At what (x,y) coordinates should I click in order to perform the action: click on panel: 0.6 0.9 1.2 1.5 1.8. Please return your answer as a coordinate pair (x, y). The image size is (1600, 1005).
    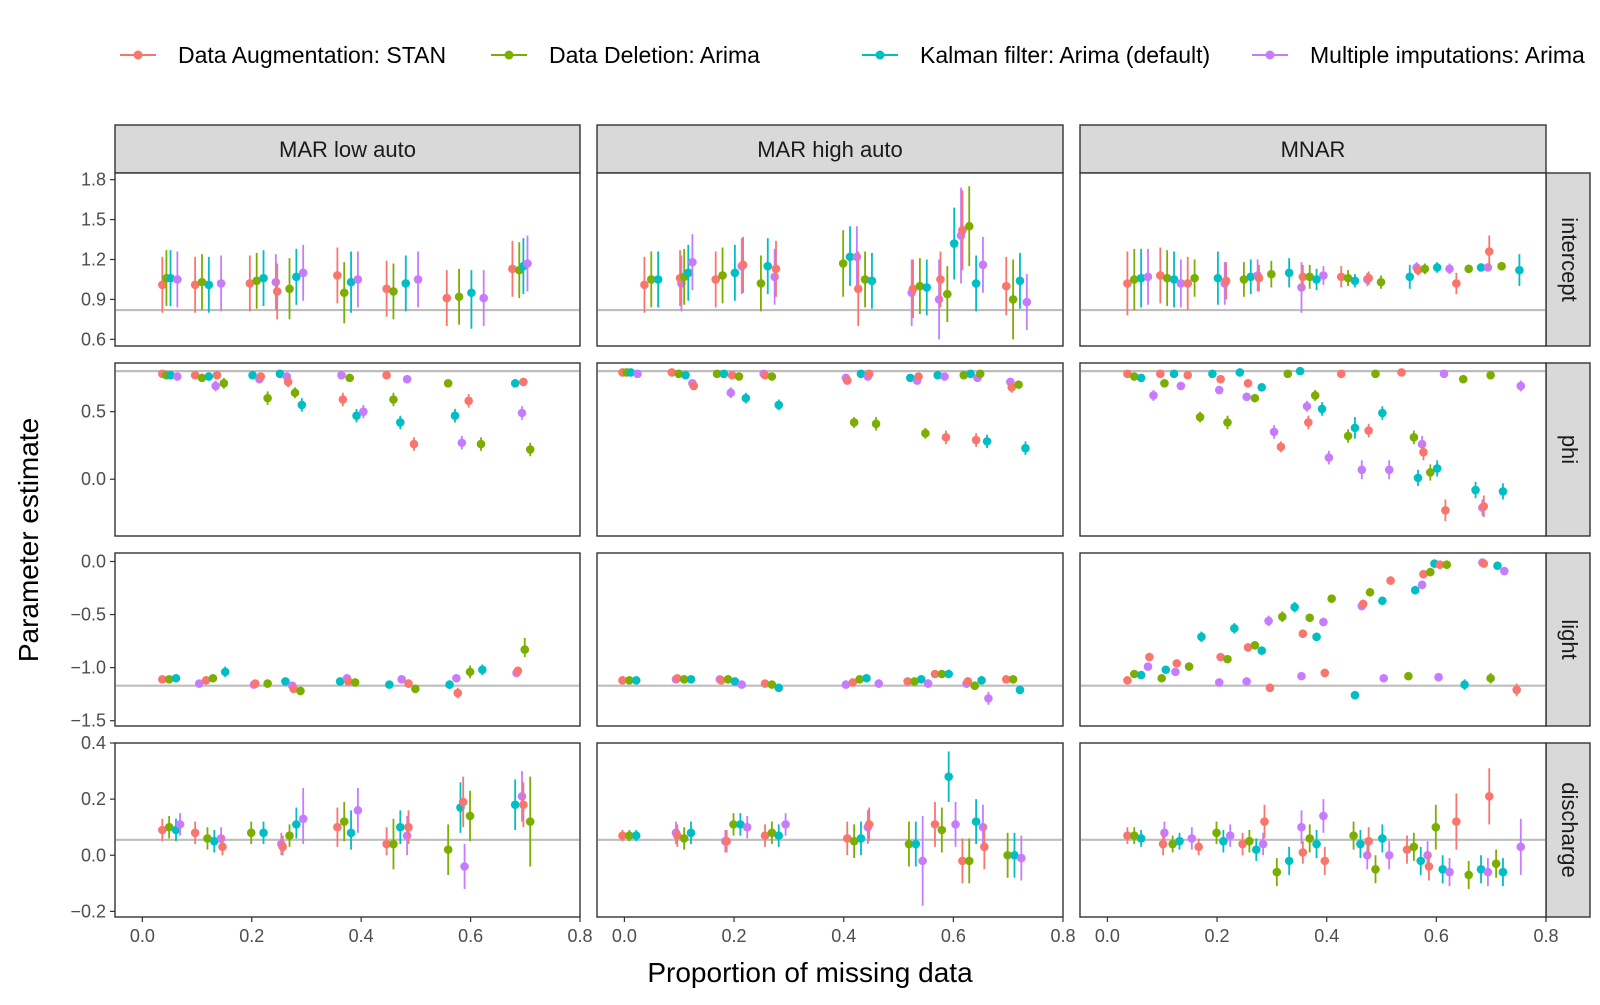
    Looking at the image, I should click on (331, 259).